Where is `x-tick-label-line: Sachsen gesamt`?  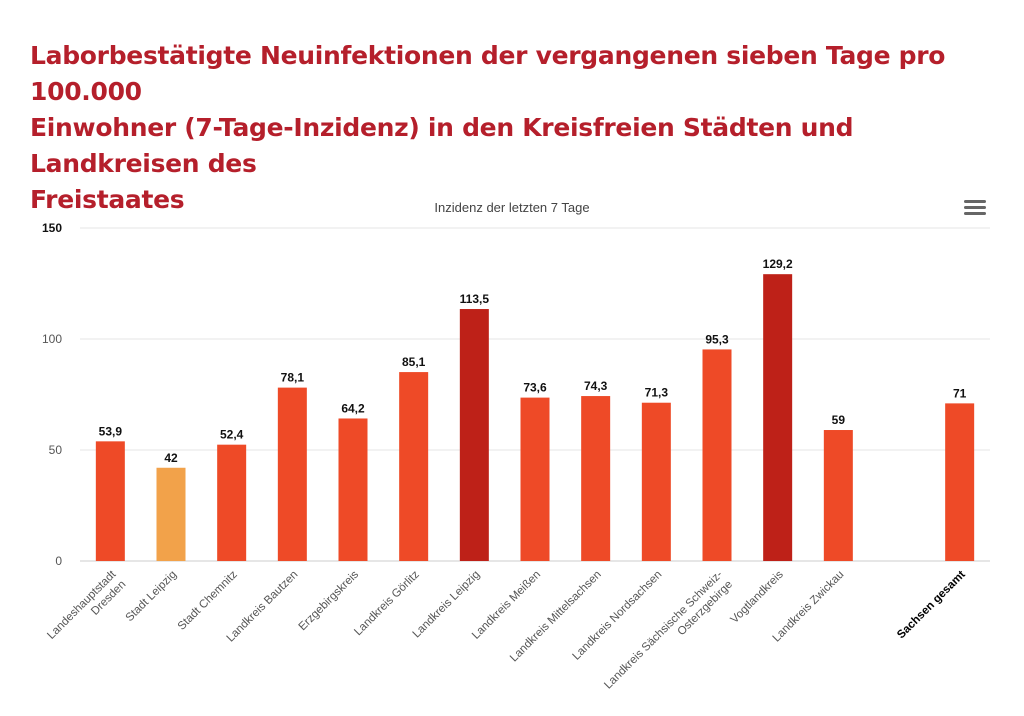
x-tick-label-line: Sachsen gesamt is located at coordinates (931, 605).